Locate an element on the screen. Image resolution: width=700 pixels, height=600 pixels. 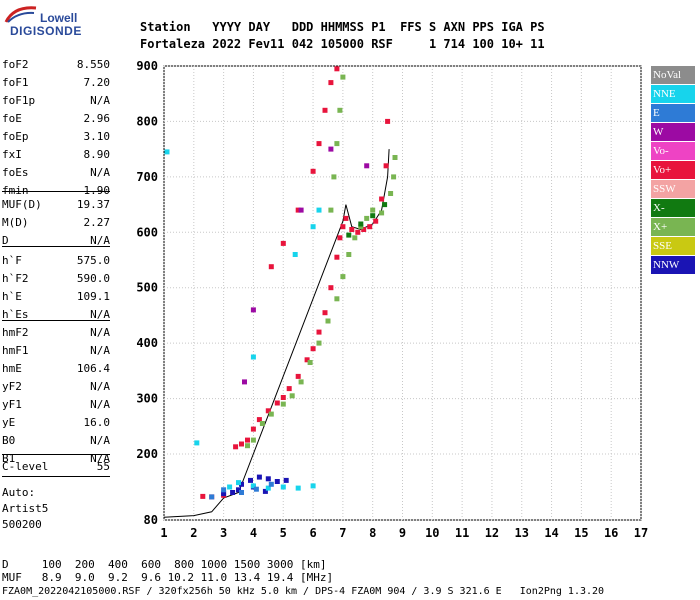
x-tick-label: 6 is located at coordinates (312, 533).